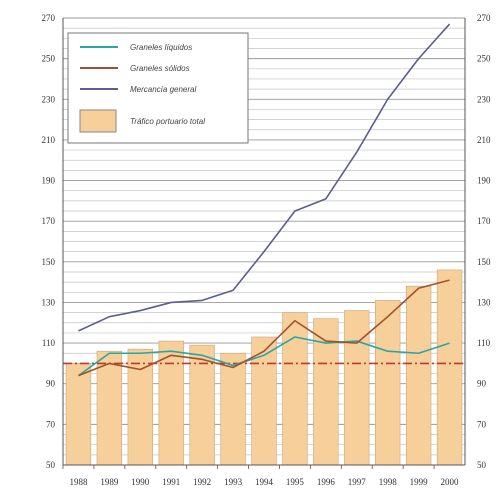 The image size is (503, 495). Describe the element at coordinates (109, 408) in the screenshot. I see `bar-1989` at that location.